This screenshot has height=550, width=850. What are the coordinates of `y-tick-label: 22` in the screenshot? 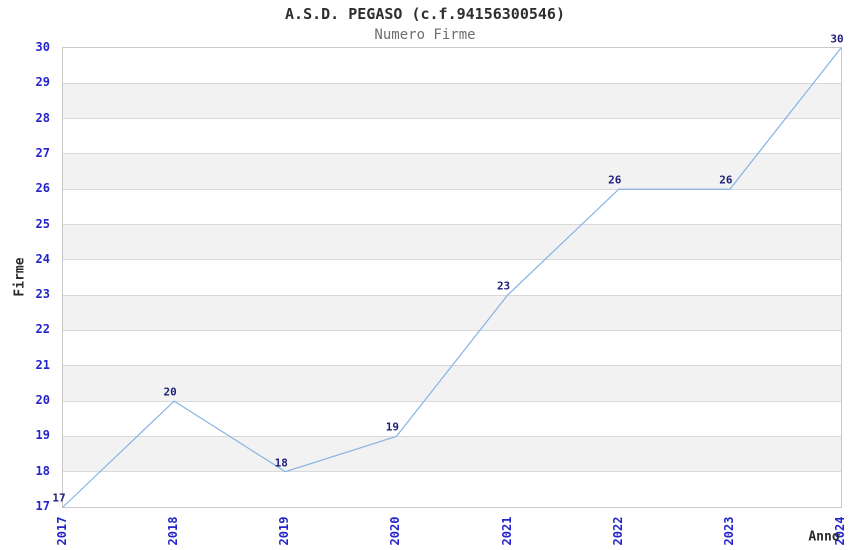 It's located at (42, 329).